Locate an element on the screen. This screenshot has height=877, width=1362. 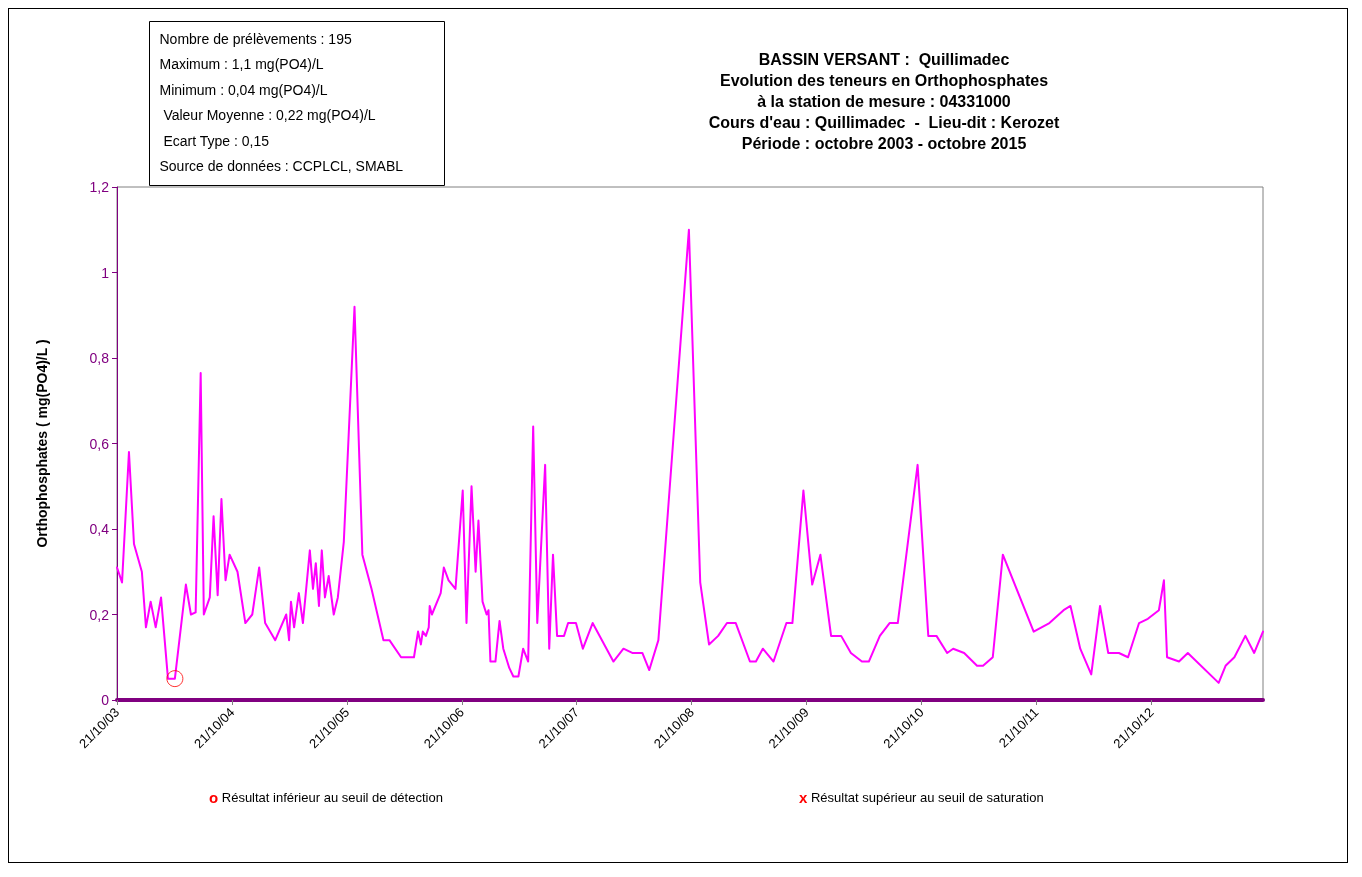
text: Nombre de prélèvements : 195 Maximum : 1,1 mg(PO4)/L Minimum : 0,04 mg(PO4)/L Valeur Moyenne : 0,22 mg(PO4)/L Ecart Type : 0,15 Source de données : CCPLCL, SMABL is located at coordinates (281, 102).